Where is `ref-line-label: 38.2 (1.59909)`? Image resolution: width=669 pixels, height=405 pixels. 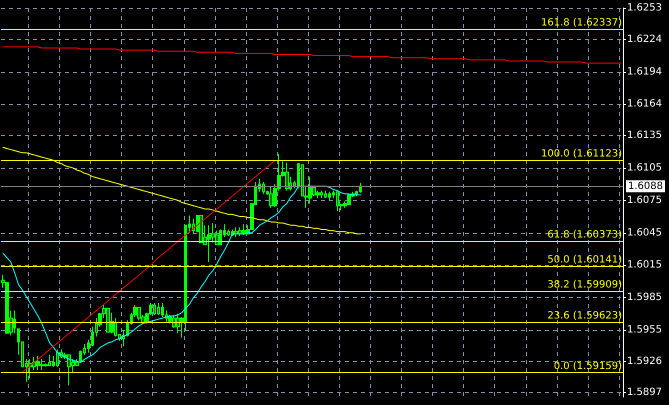
ref-line-label: 38.2 (1.59909) is located at coordinates (584, 285).